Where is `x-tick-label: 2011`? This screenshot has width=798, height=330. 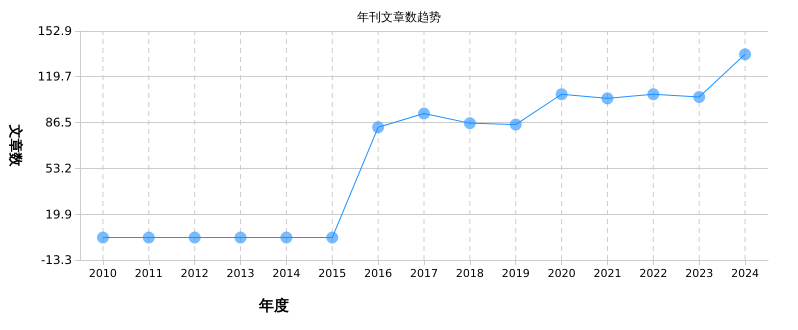 x-tick-label: 2011 is located at coordinates (148, 273).